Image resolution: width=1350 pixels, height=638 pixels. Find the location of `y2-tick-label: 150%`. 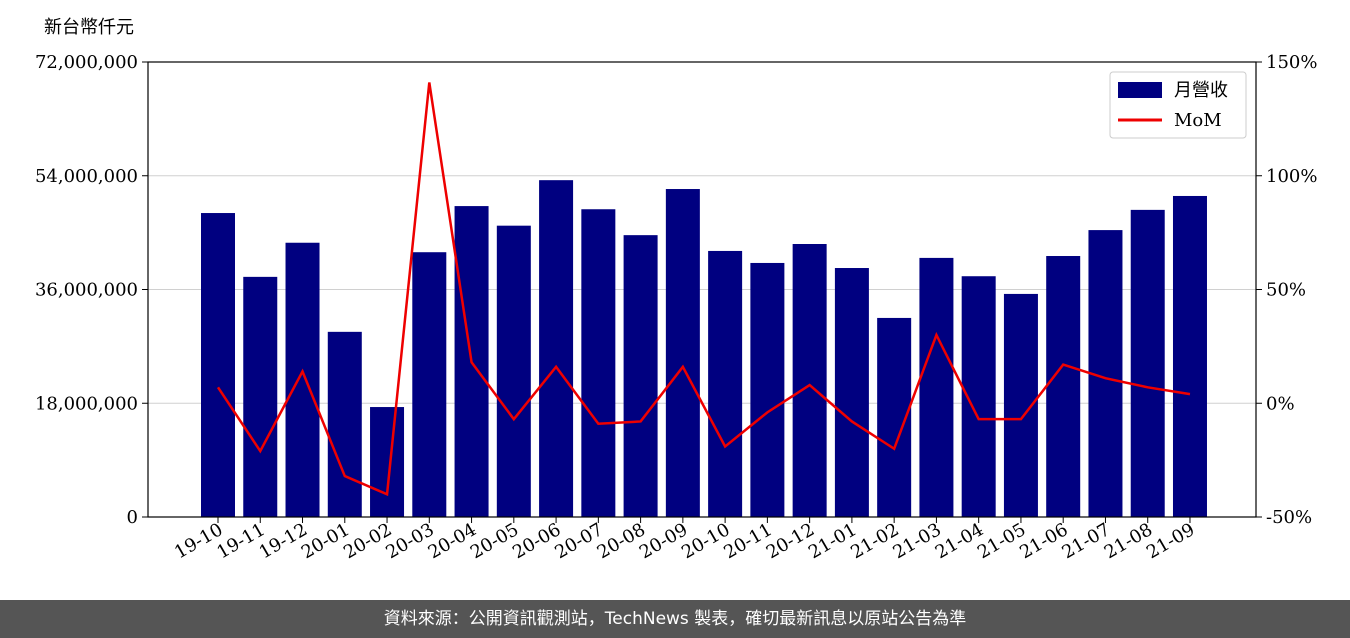

y2-tick-label: 150% is located at coordinates (1291, 62).